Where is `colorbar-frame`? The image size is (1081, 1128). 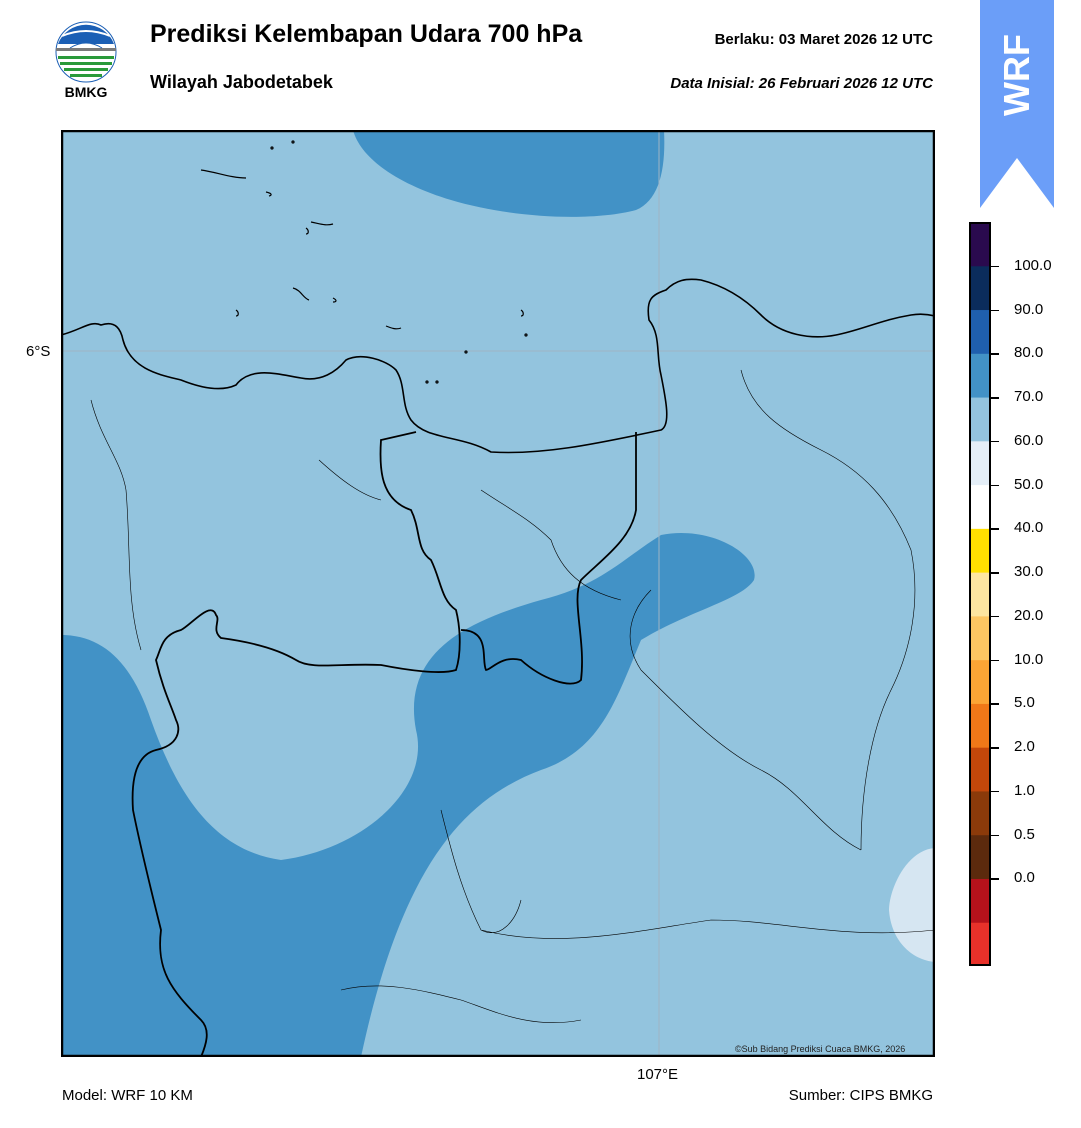 colorbar-frame is located at coordinates (980, 594).